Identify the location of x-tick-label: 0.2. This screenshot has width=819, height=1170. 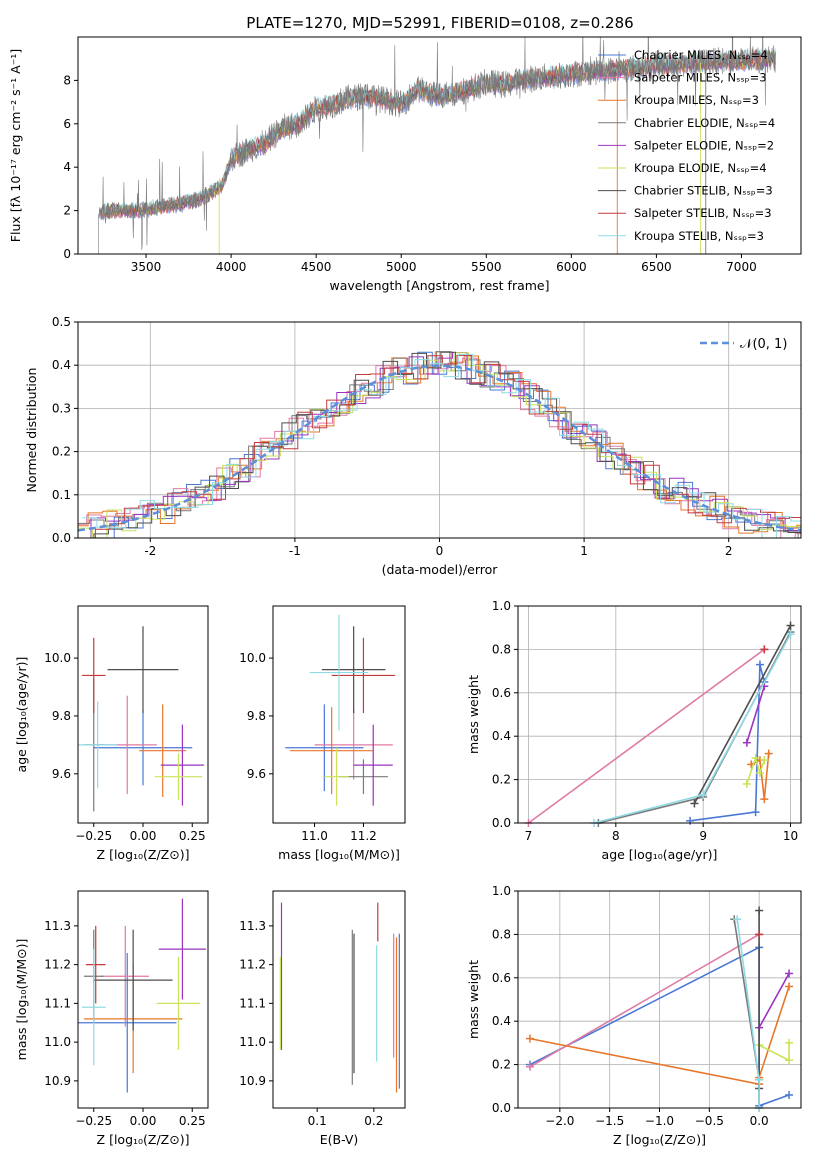
(373, 1121).